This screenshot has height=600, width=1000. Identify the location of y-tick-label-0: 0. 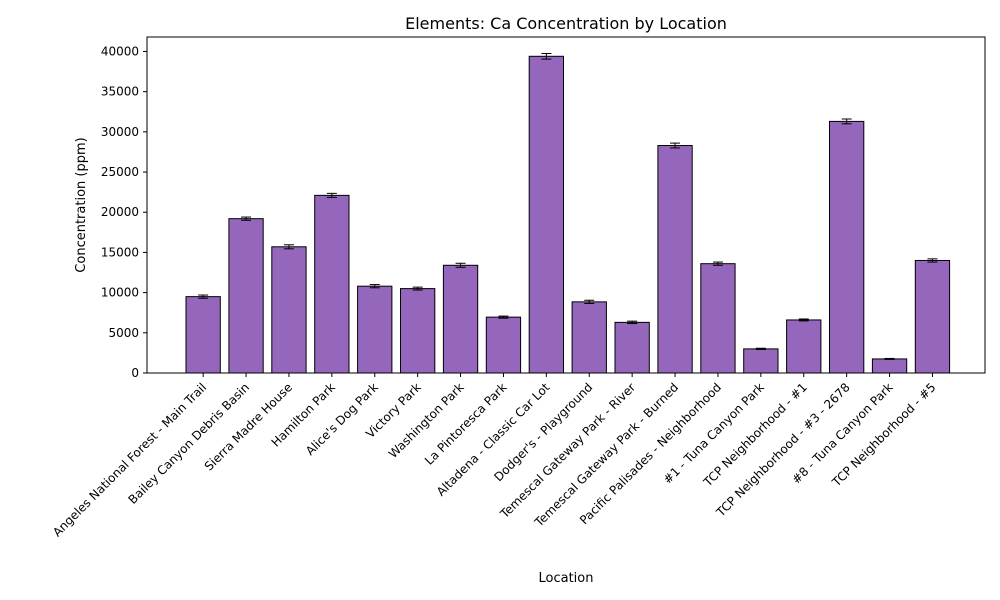
(135, 373).